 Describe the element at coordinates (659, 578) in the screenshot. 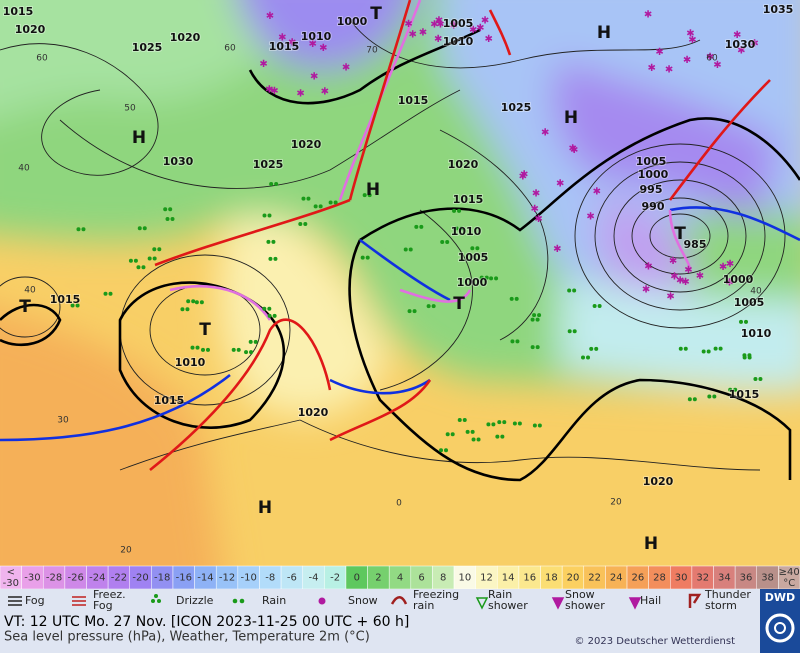

I see `scale-label: 28` at that location.